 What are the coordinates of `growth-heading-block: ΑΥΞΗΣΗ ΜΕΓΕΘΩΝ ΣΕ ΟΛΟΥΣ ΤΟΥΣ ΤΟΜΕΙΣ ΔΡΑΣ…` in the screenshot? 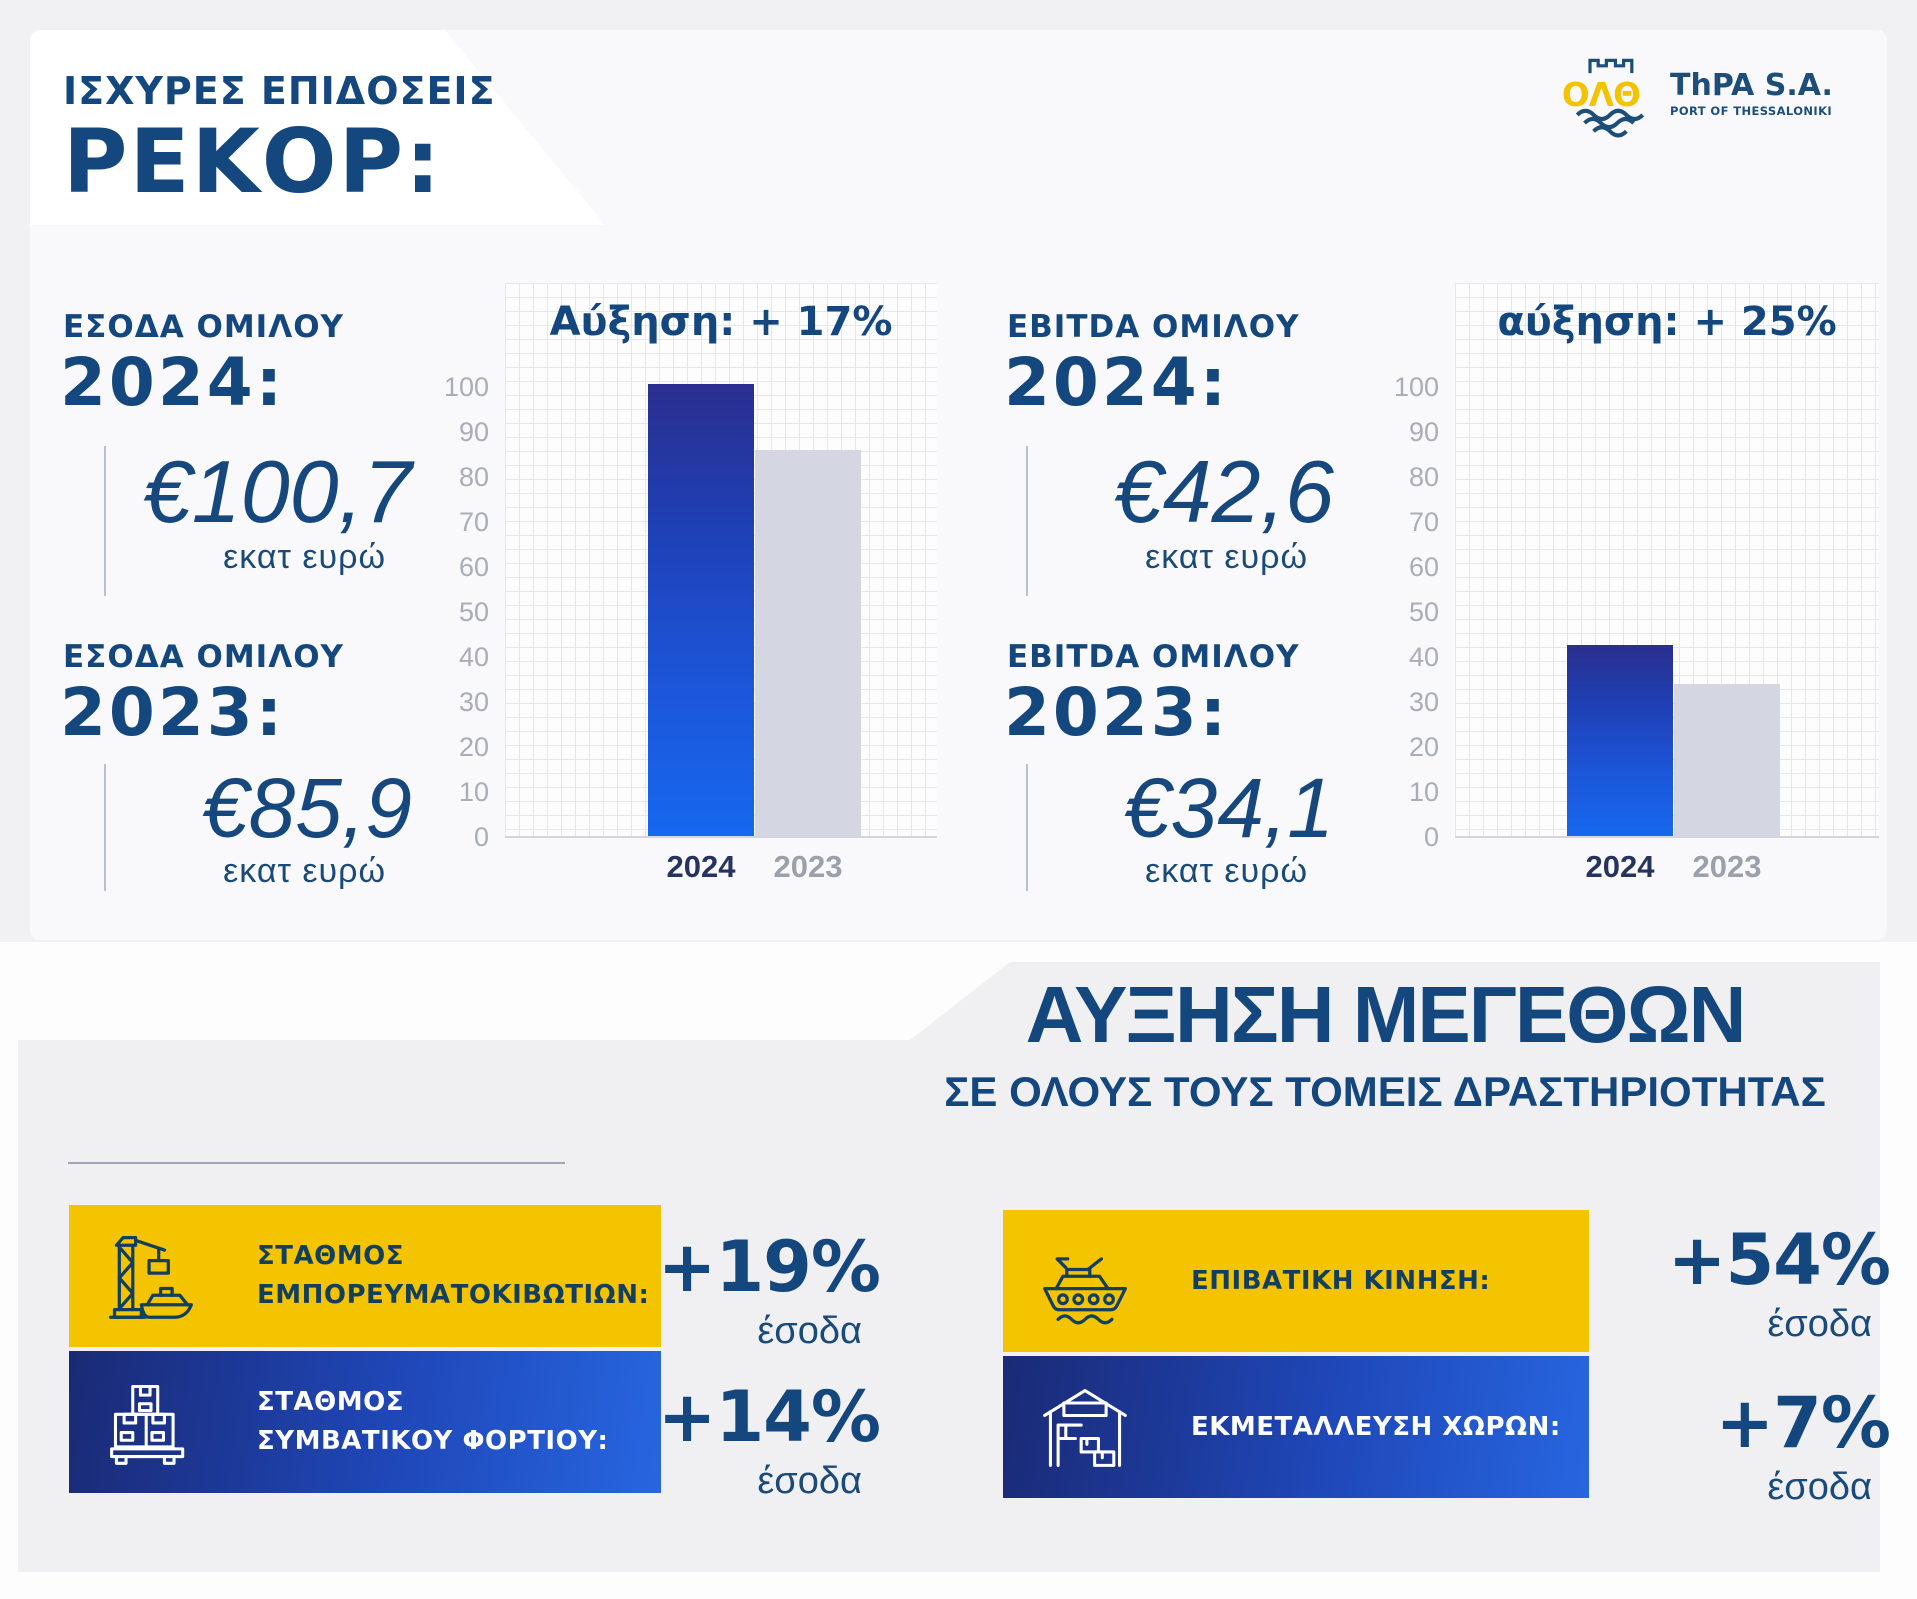 It's located at (1385, 1044).